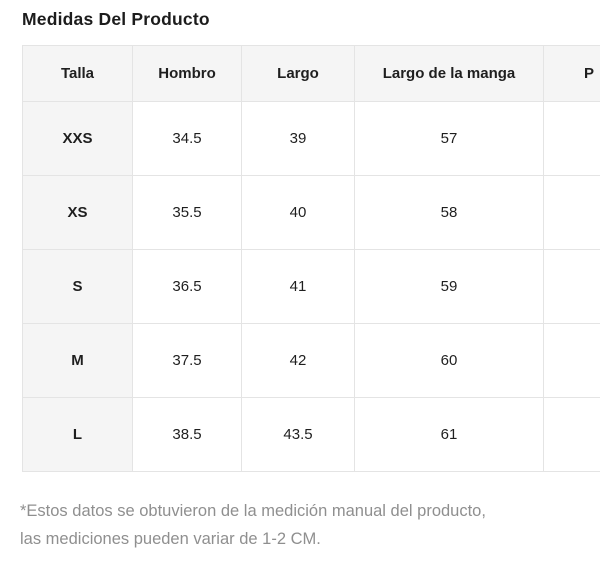 Image resolution: width=600 pixels, height=563 pixels. Describe the element at coordinates (77, 360) in the screenshot. I see `size-cell: M` at that location.